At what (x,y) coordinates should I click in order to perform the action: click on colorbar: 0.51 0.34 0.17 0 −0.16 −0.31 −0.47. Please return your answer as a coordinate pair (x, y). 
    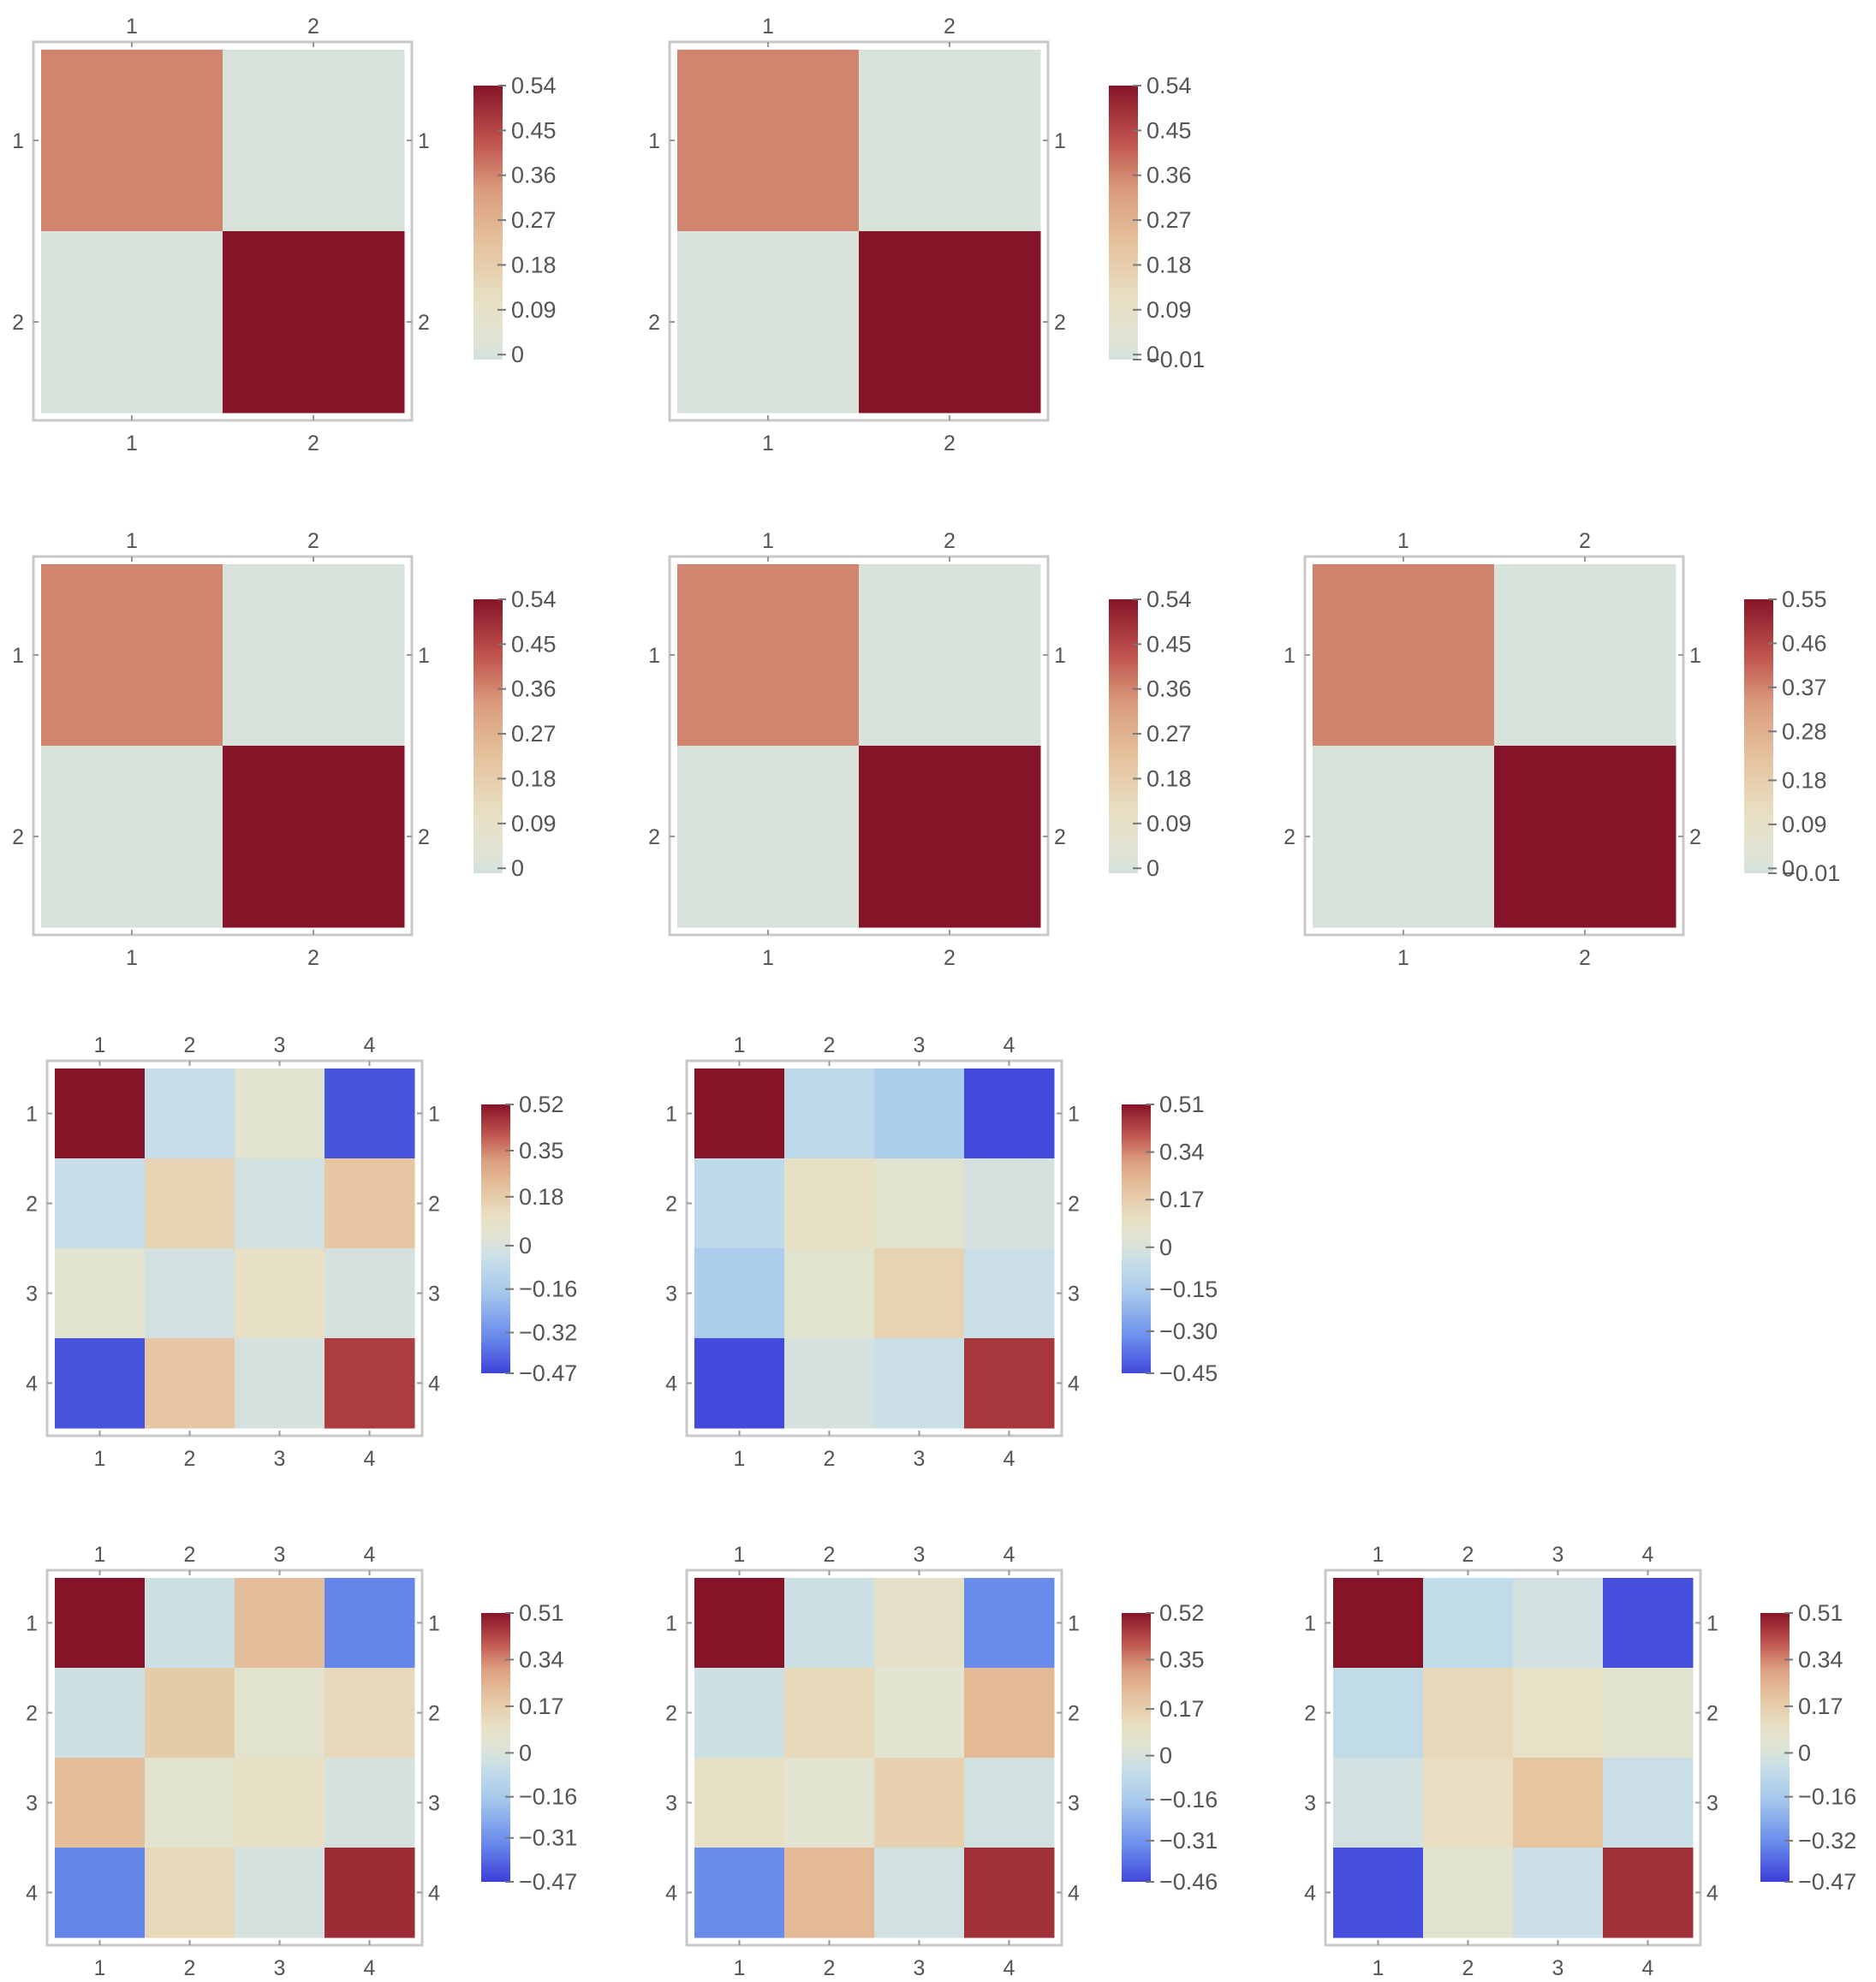
    Looking at the image, I should click on (529, 1748).